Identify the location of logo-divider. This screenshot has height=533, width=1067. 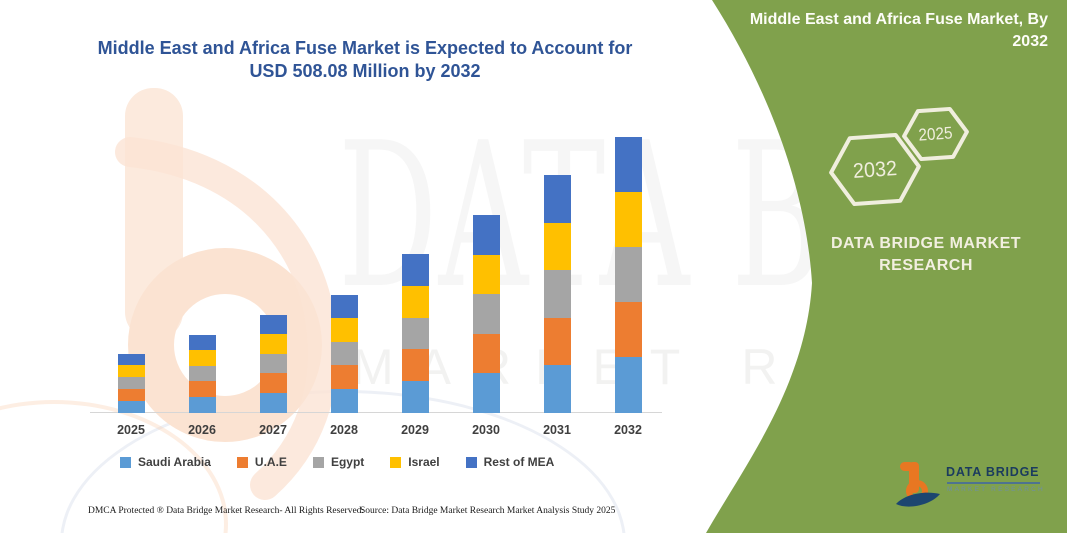
(993, 483).